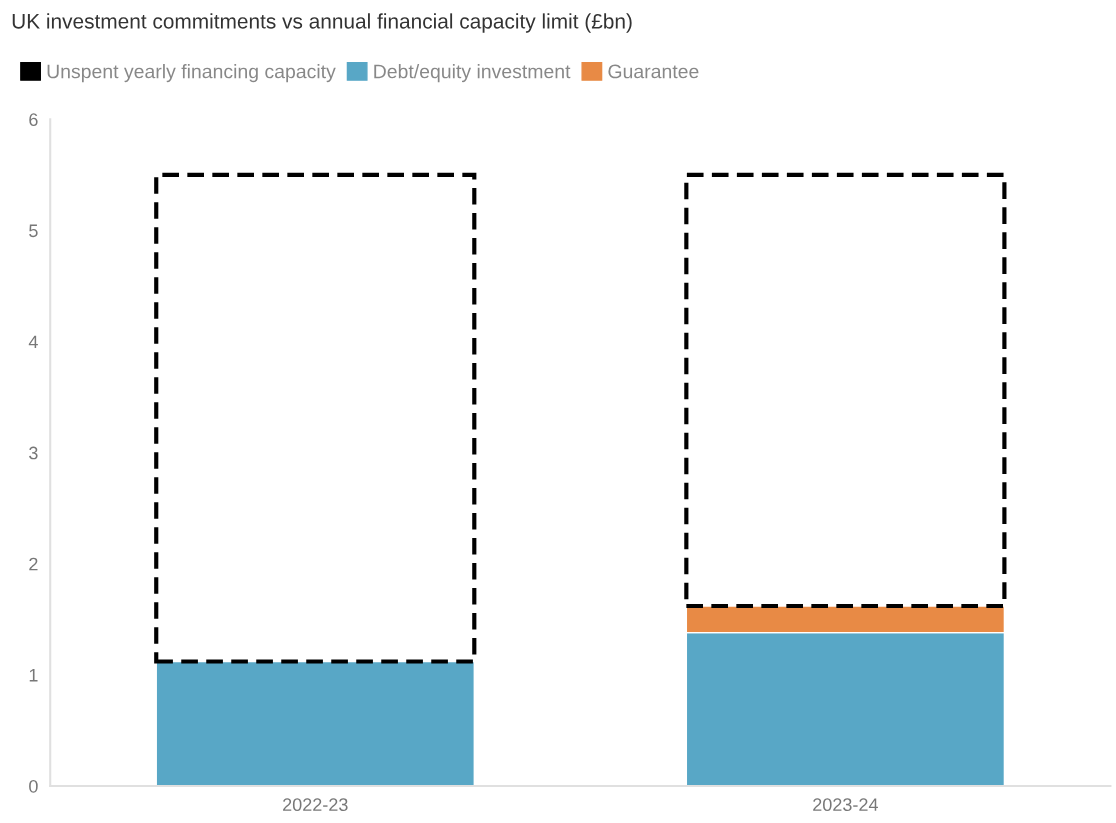 The height and width of the screenshot is (823, 1116). I want to click on y-tick-label: 3, so click(33, 453).